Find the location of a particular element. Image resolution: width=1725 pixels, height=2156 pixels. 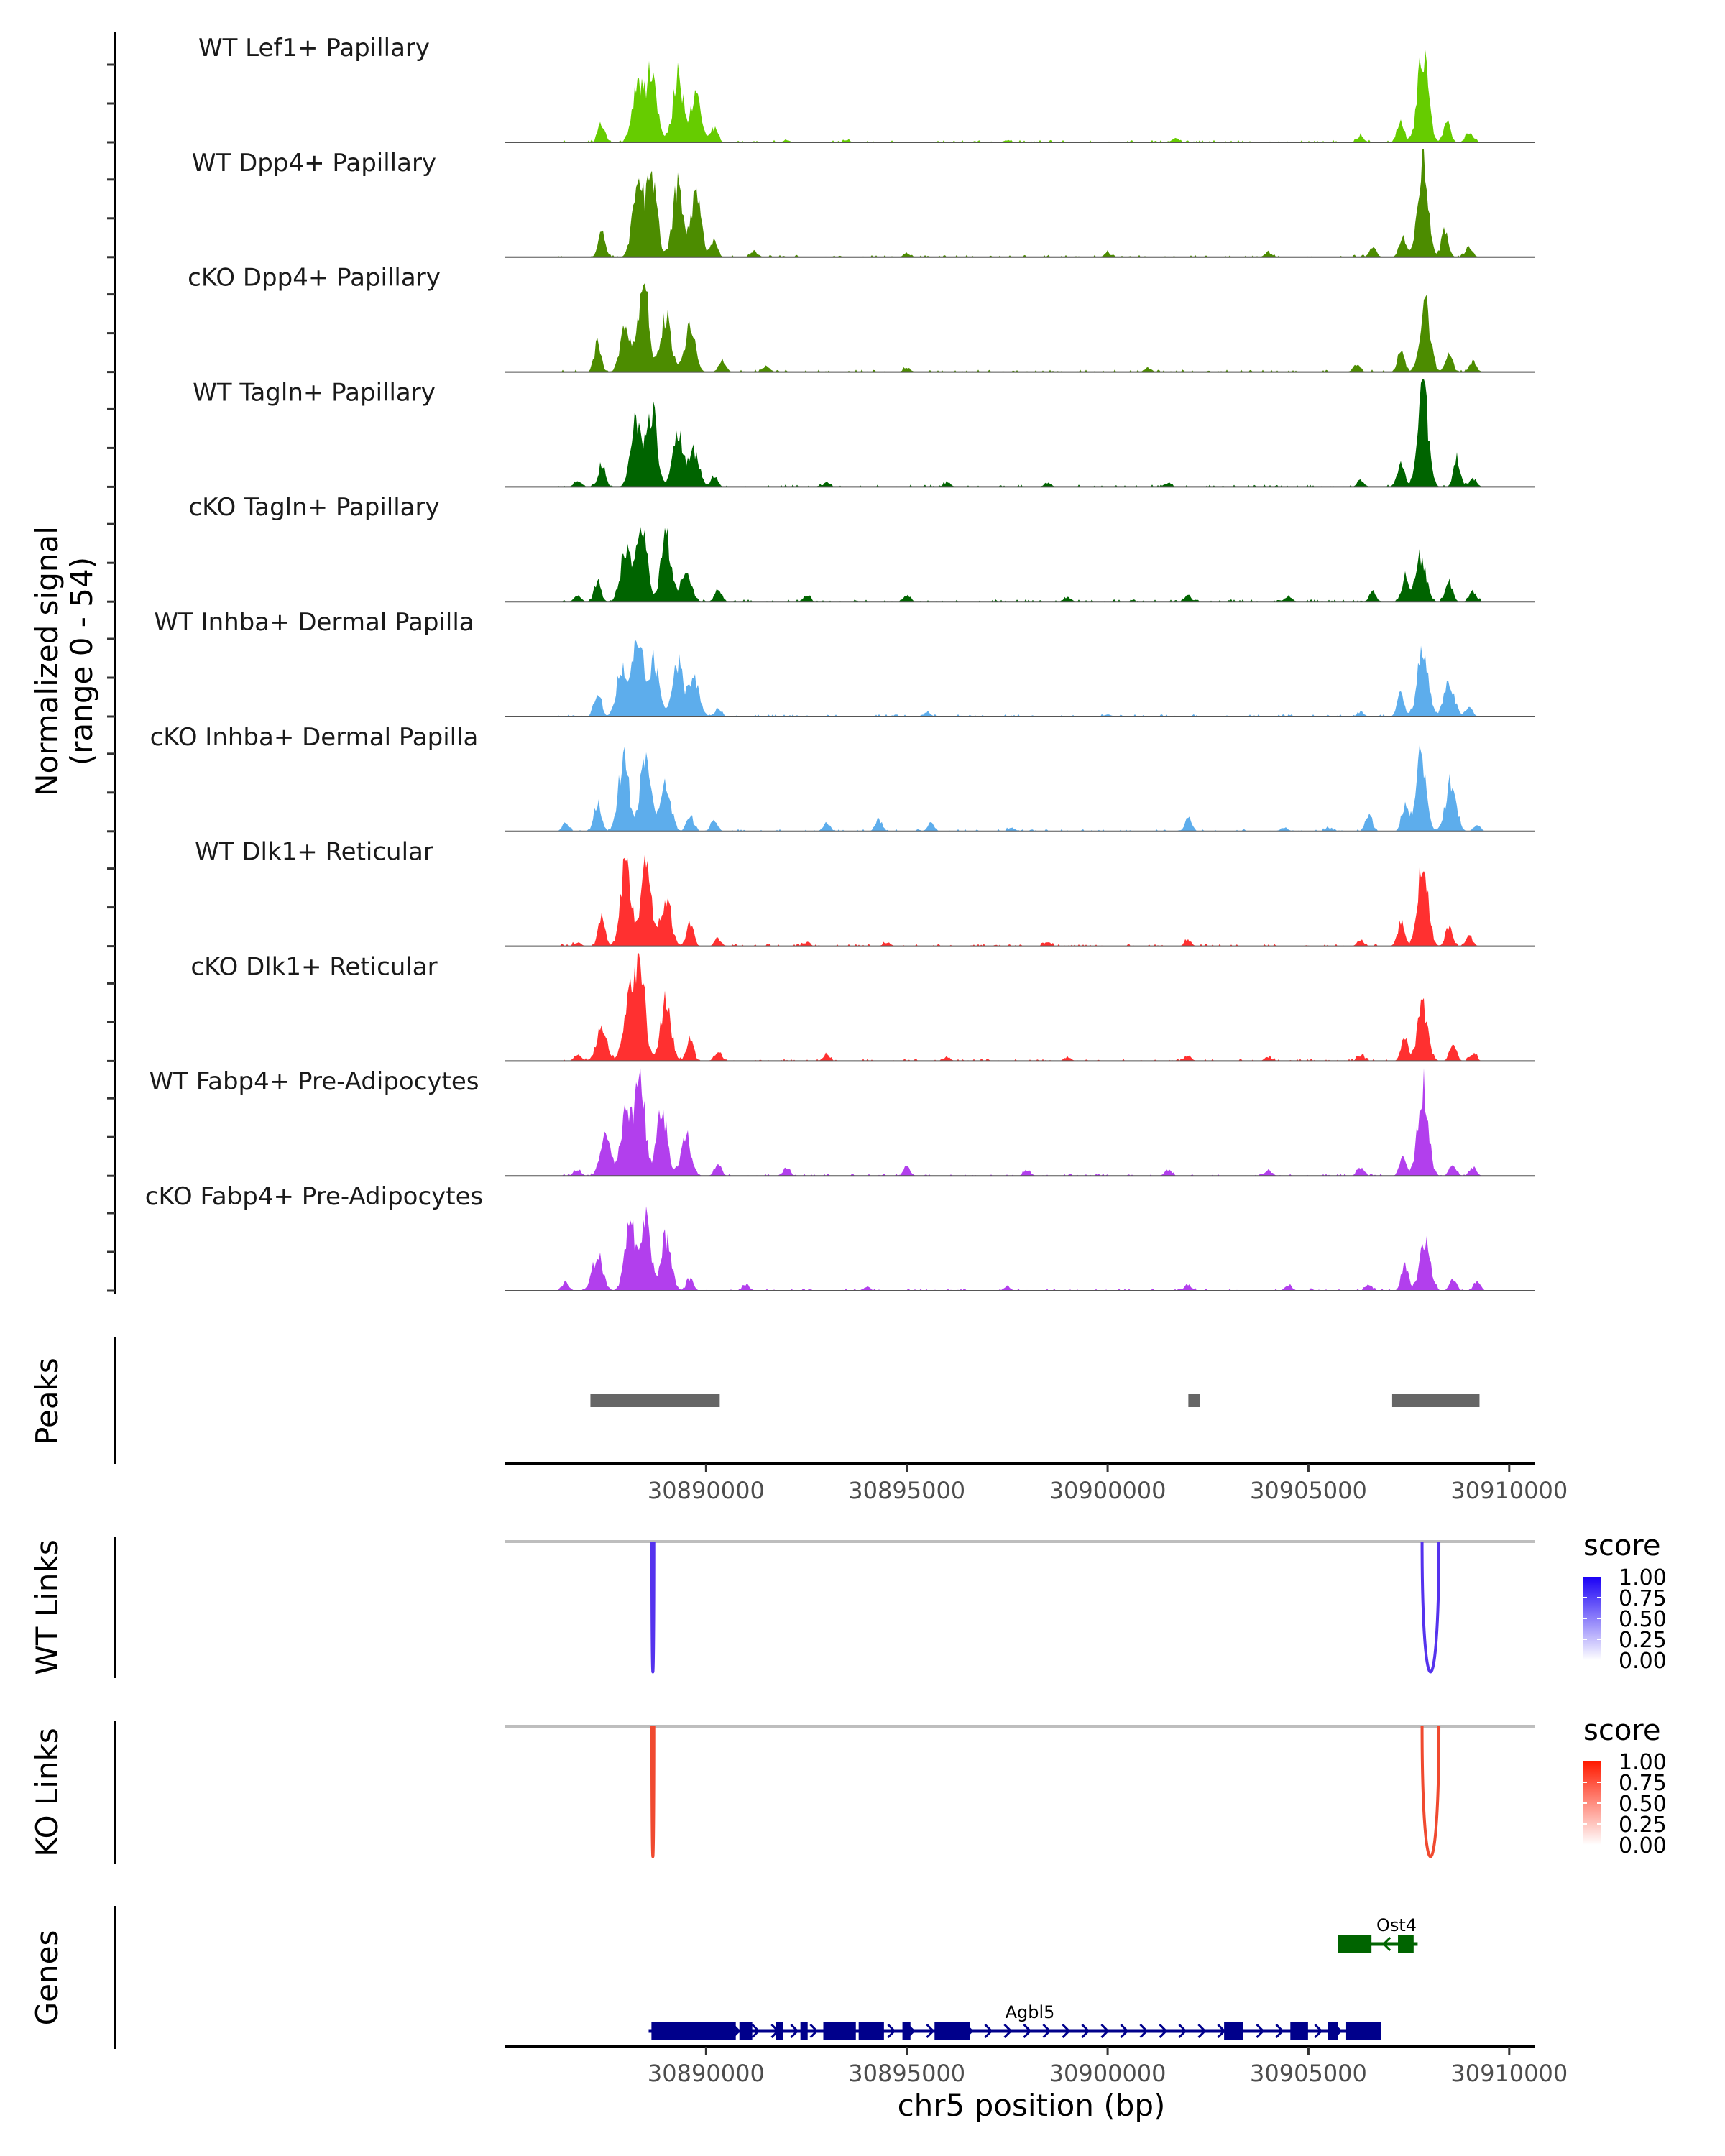

track-label: cKO Tagln+ Papillary is located at coordinates (313, 507).